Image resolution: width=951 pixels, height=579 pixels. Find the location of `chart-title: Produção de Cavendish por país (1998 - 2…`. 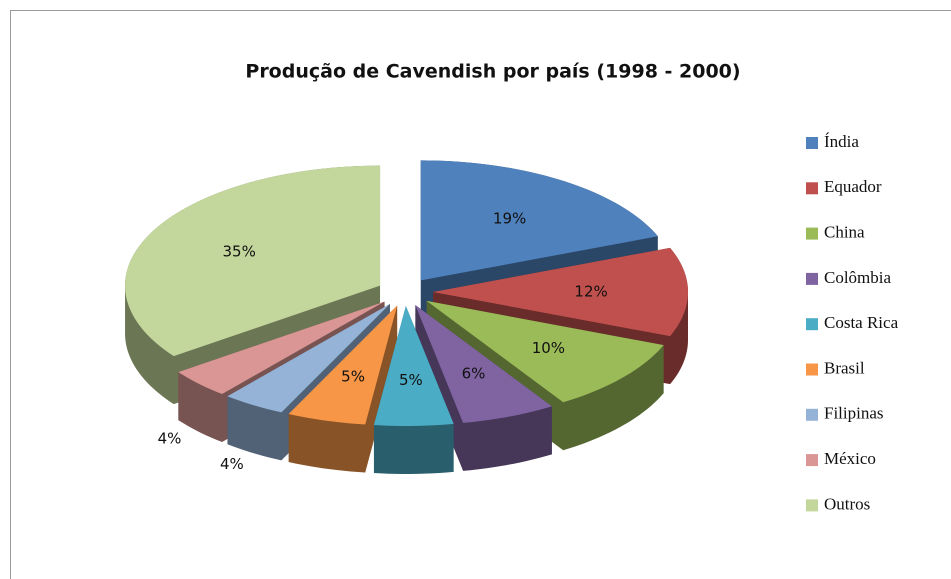

chart-title: Produção de Cavendish por país (1998 - 2… is located at coordinates (492, 72).